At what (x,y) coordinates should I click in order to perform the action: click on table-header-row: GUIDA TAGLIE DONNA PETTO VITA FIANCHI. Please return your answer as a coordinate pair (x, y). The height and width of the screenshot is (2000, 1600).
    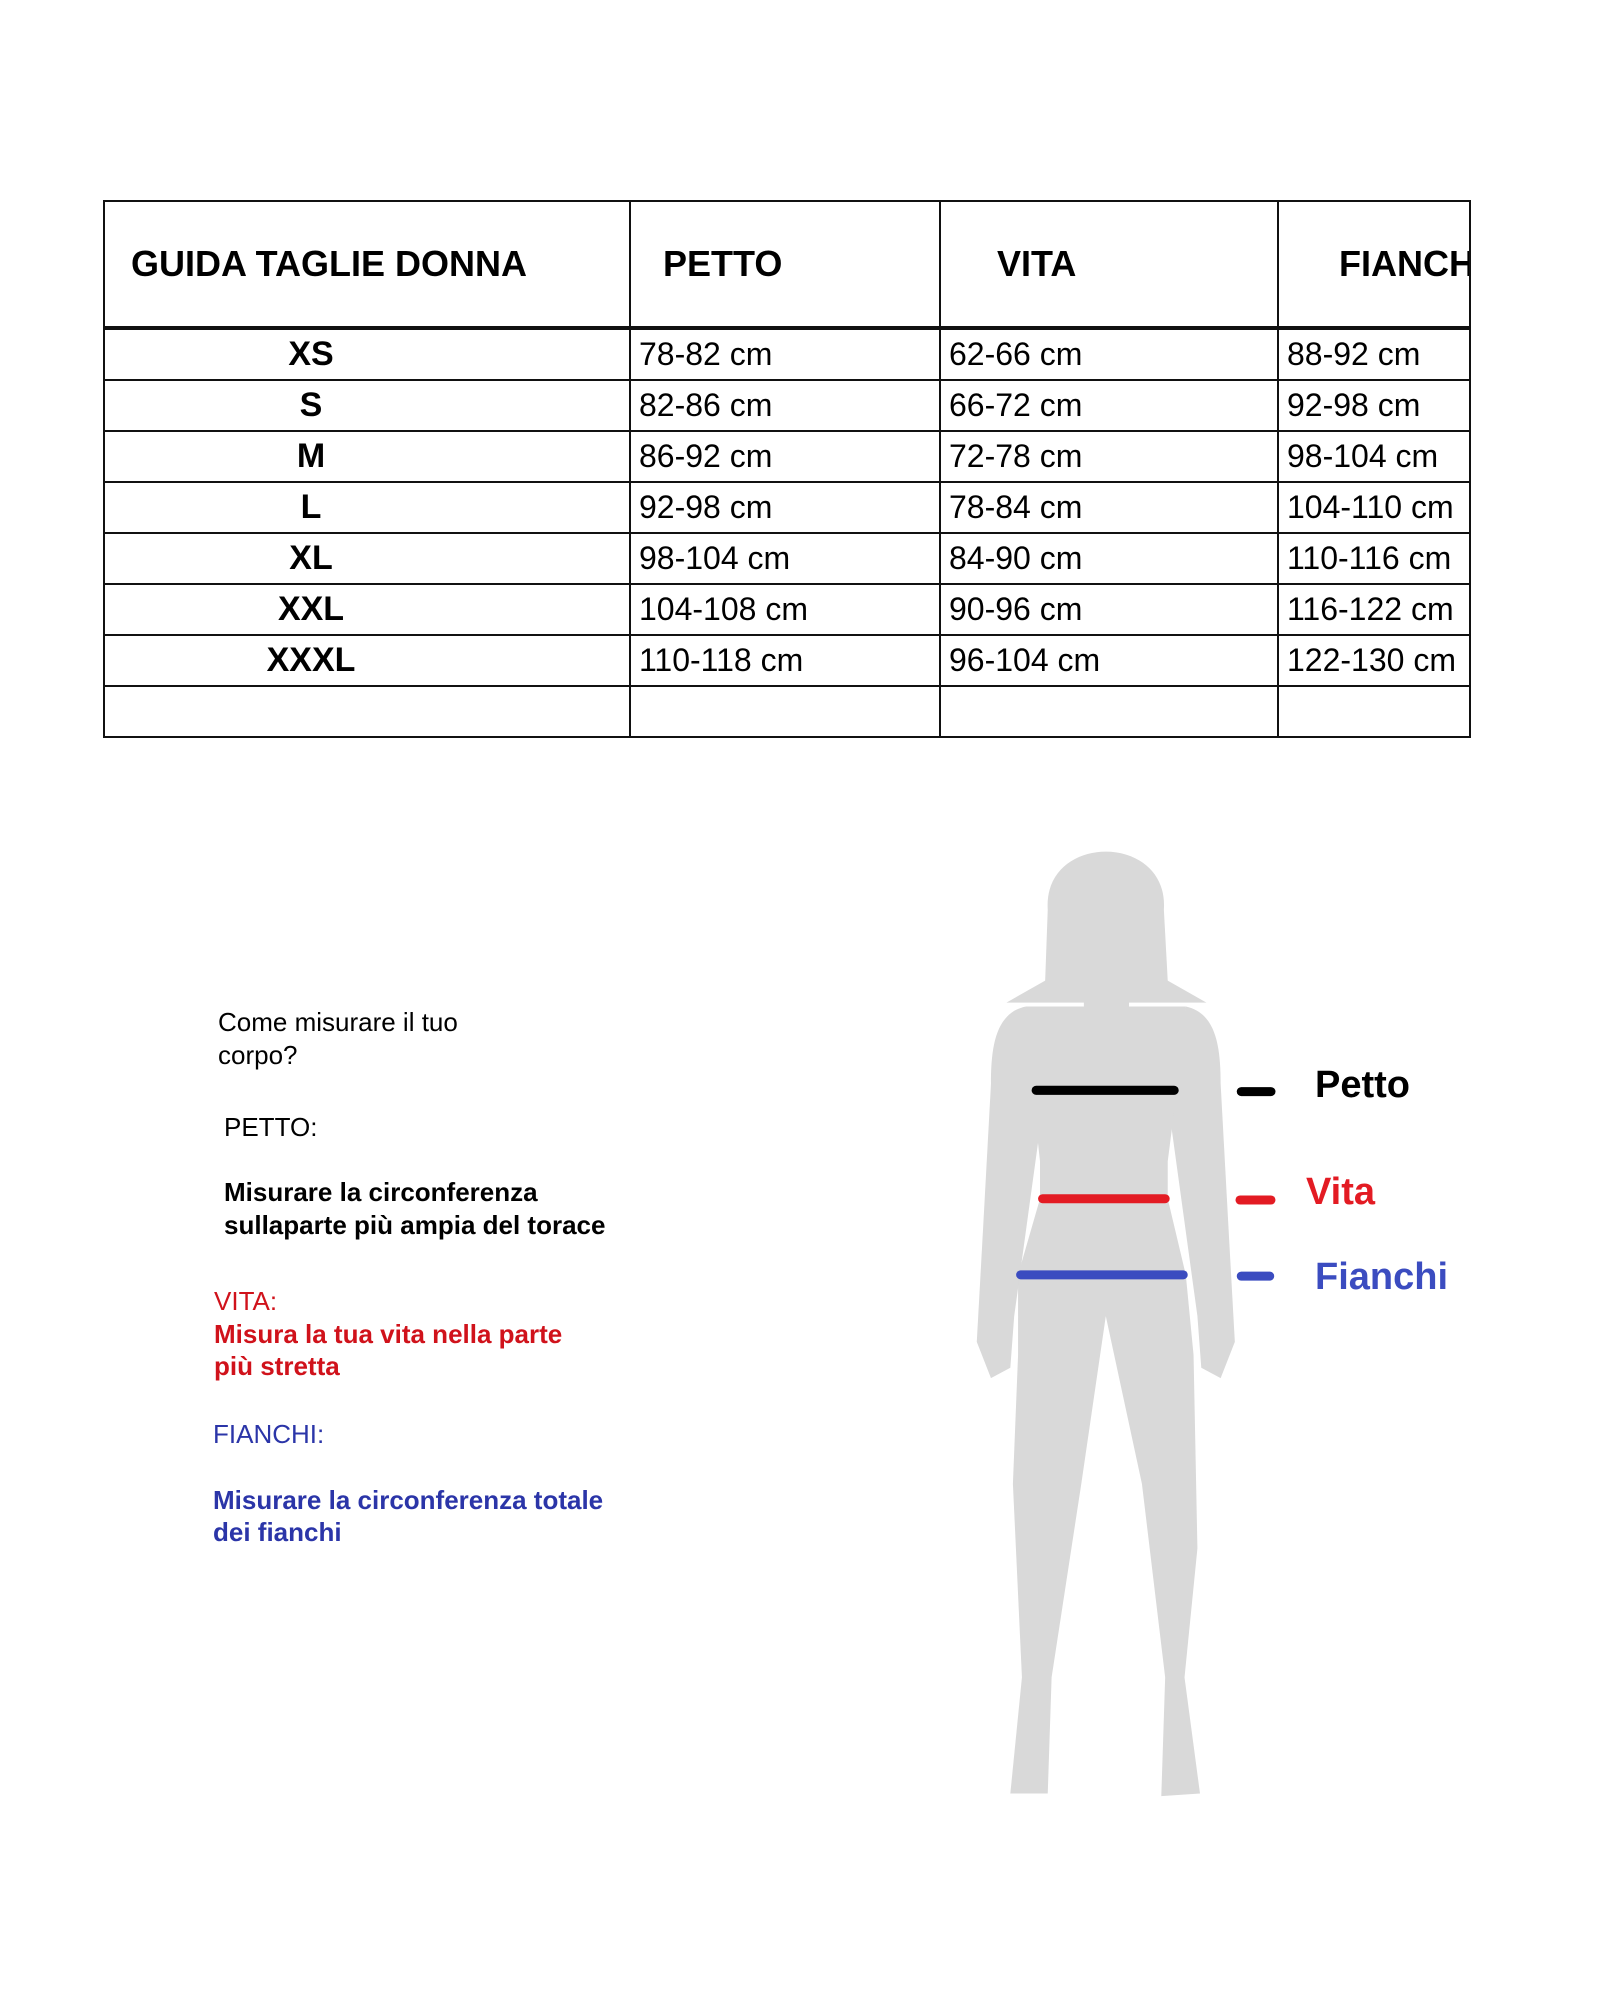
    Looking at the image, I should click on (787, 265).